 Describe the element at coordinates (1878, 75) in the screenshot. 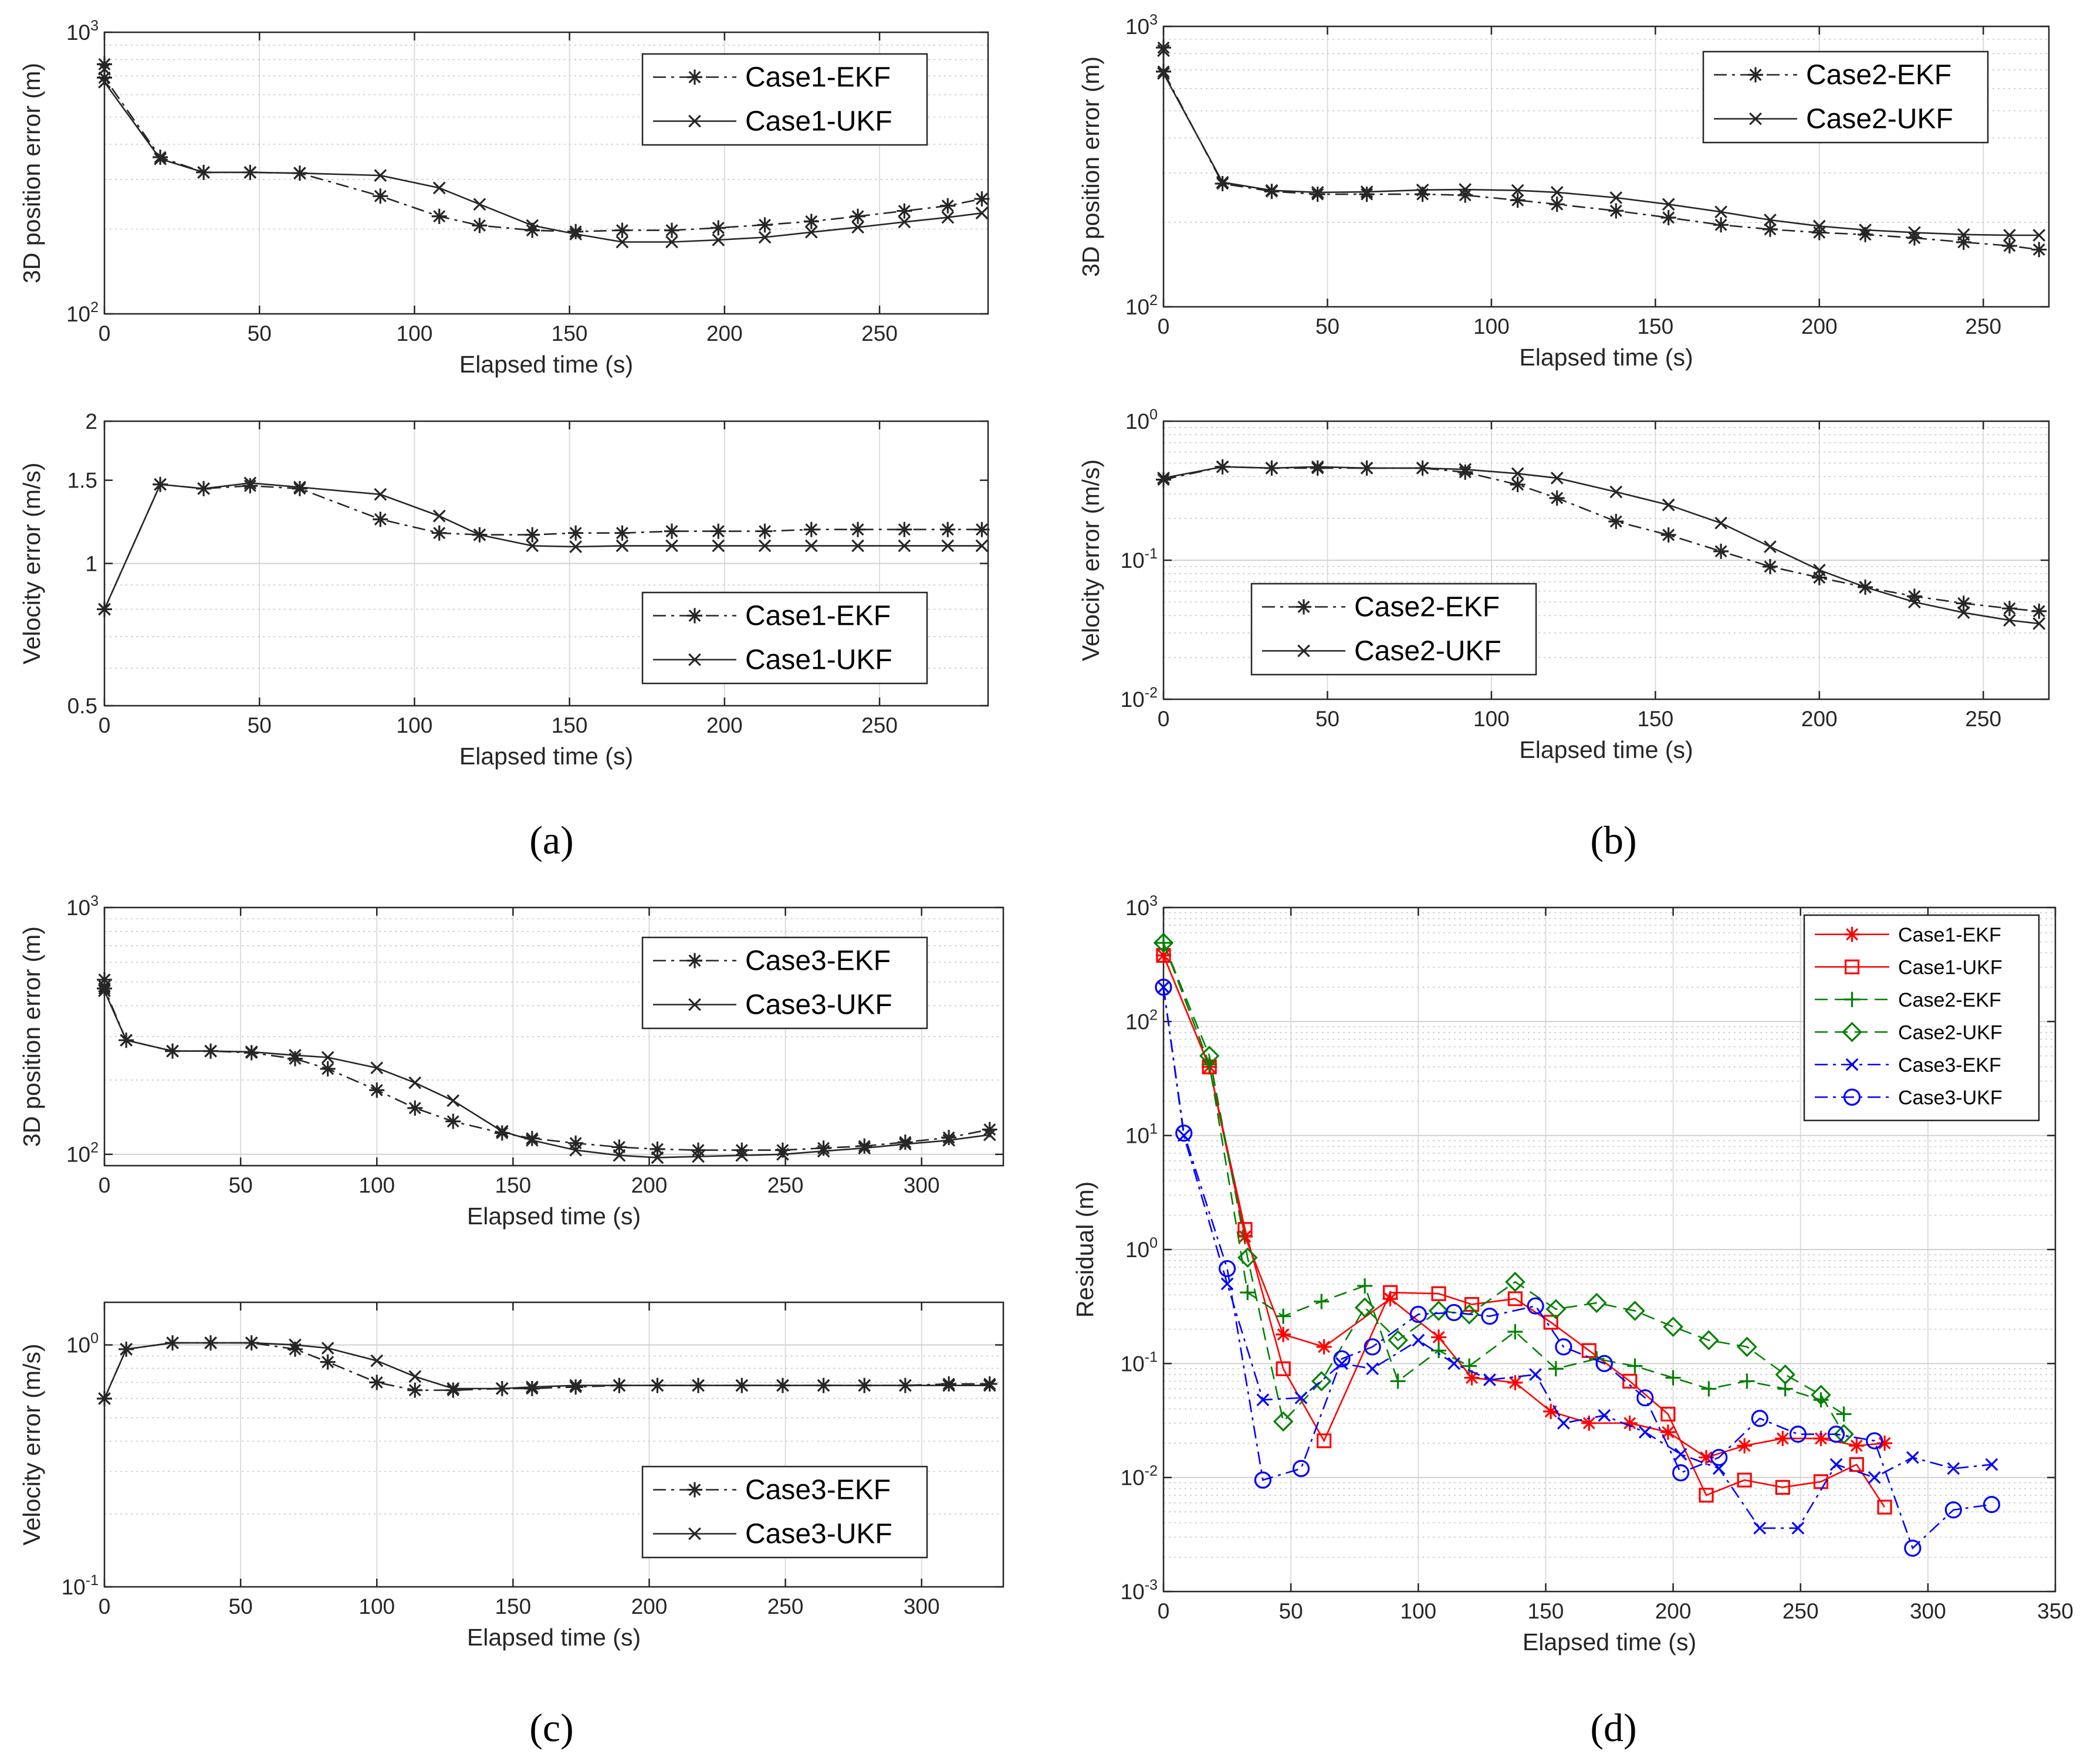

I see `legend-entry: Case2-EKF` at that location.